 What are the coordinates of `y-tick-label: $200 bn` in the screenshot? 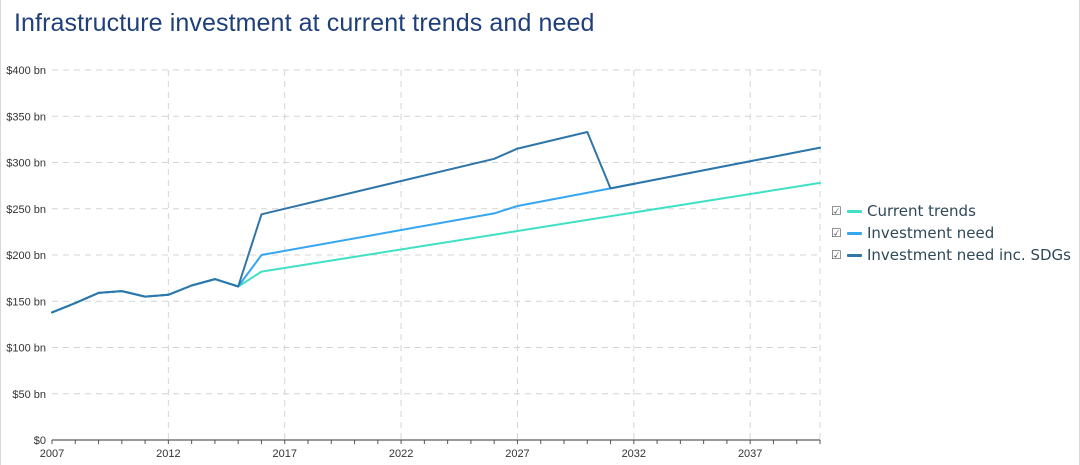 It's located at (26, 256).